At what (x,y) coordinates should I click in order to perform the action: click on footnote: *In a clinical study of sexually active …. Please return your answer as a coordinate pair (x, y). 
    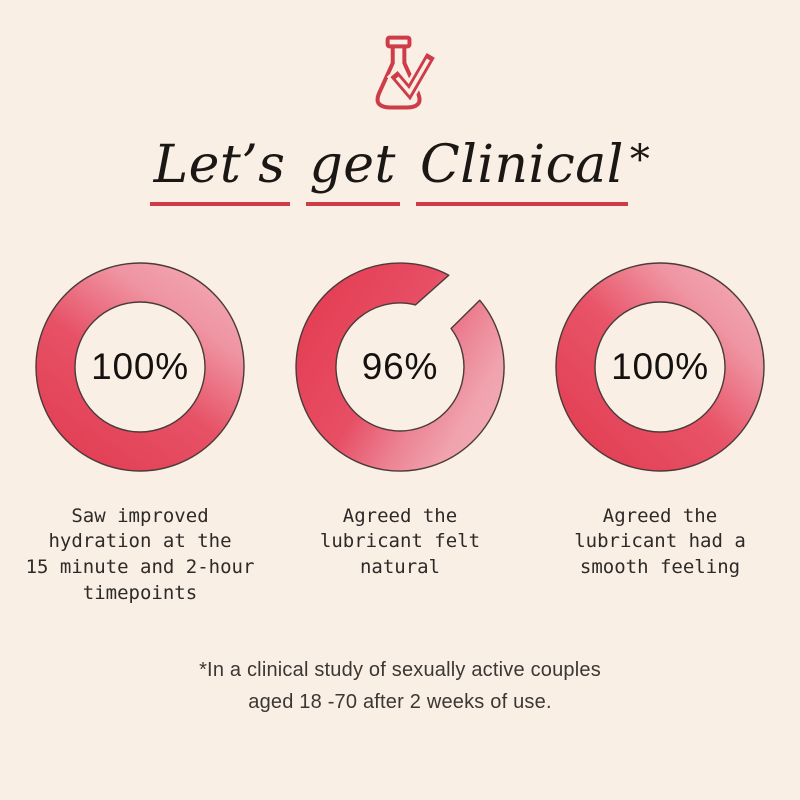
    Looking at the image, I should click on (400, 686).